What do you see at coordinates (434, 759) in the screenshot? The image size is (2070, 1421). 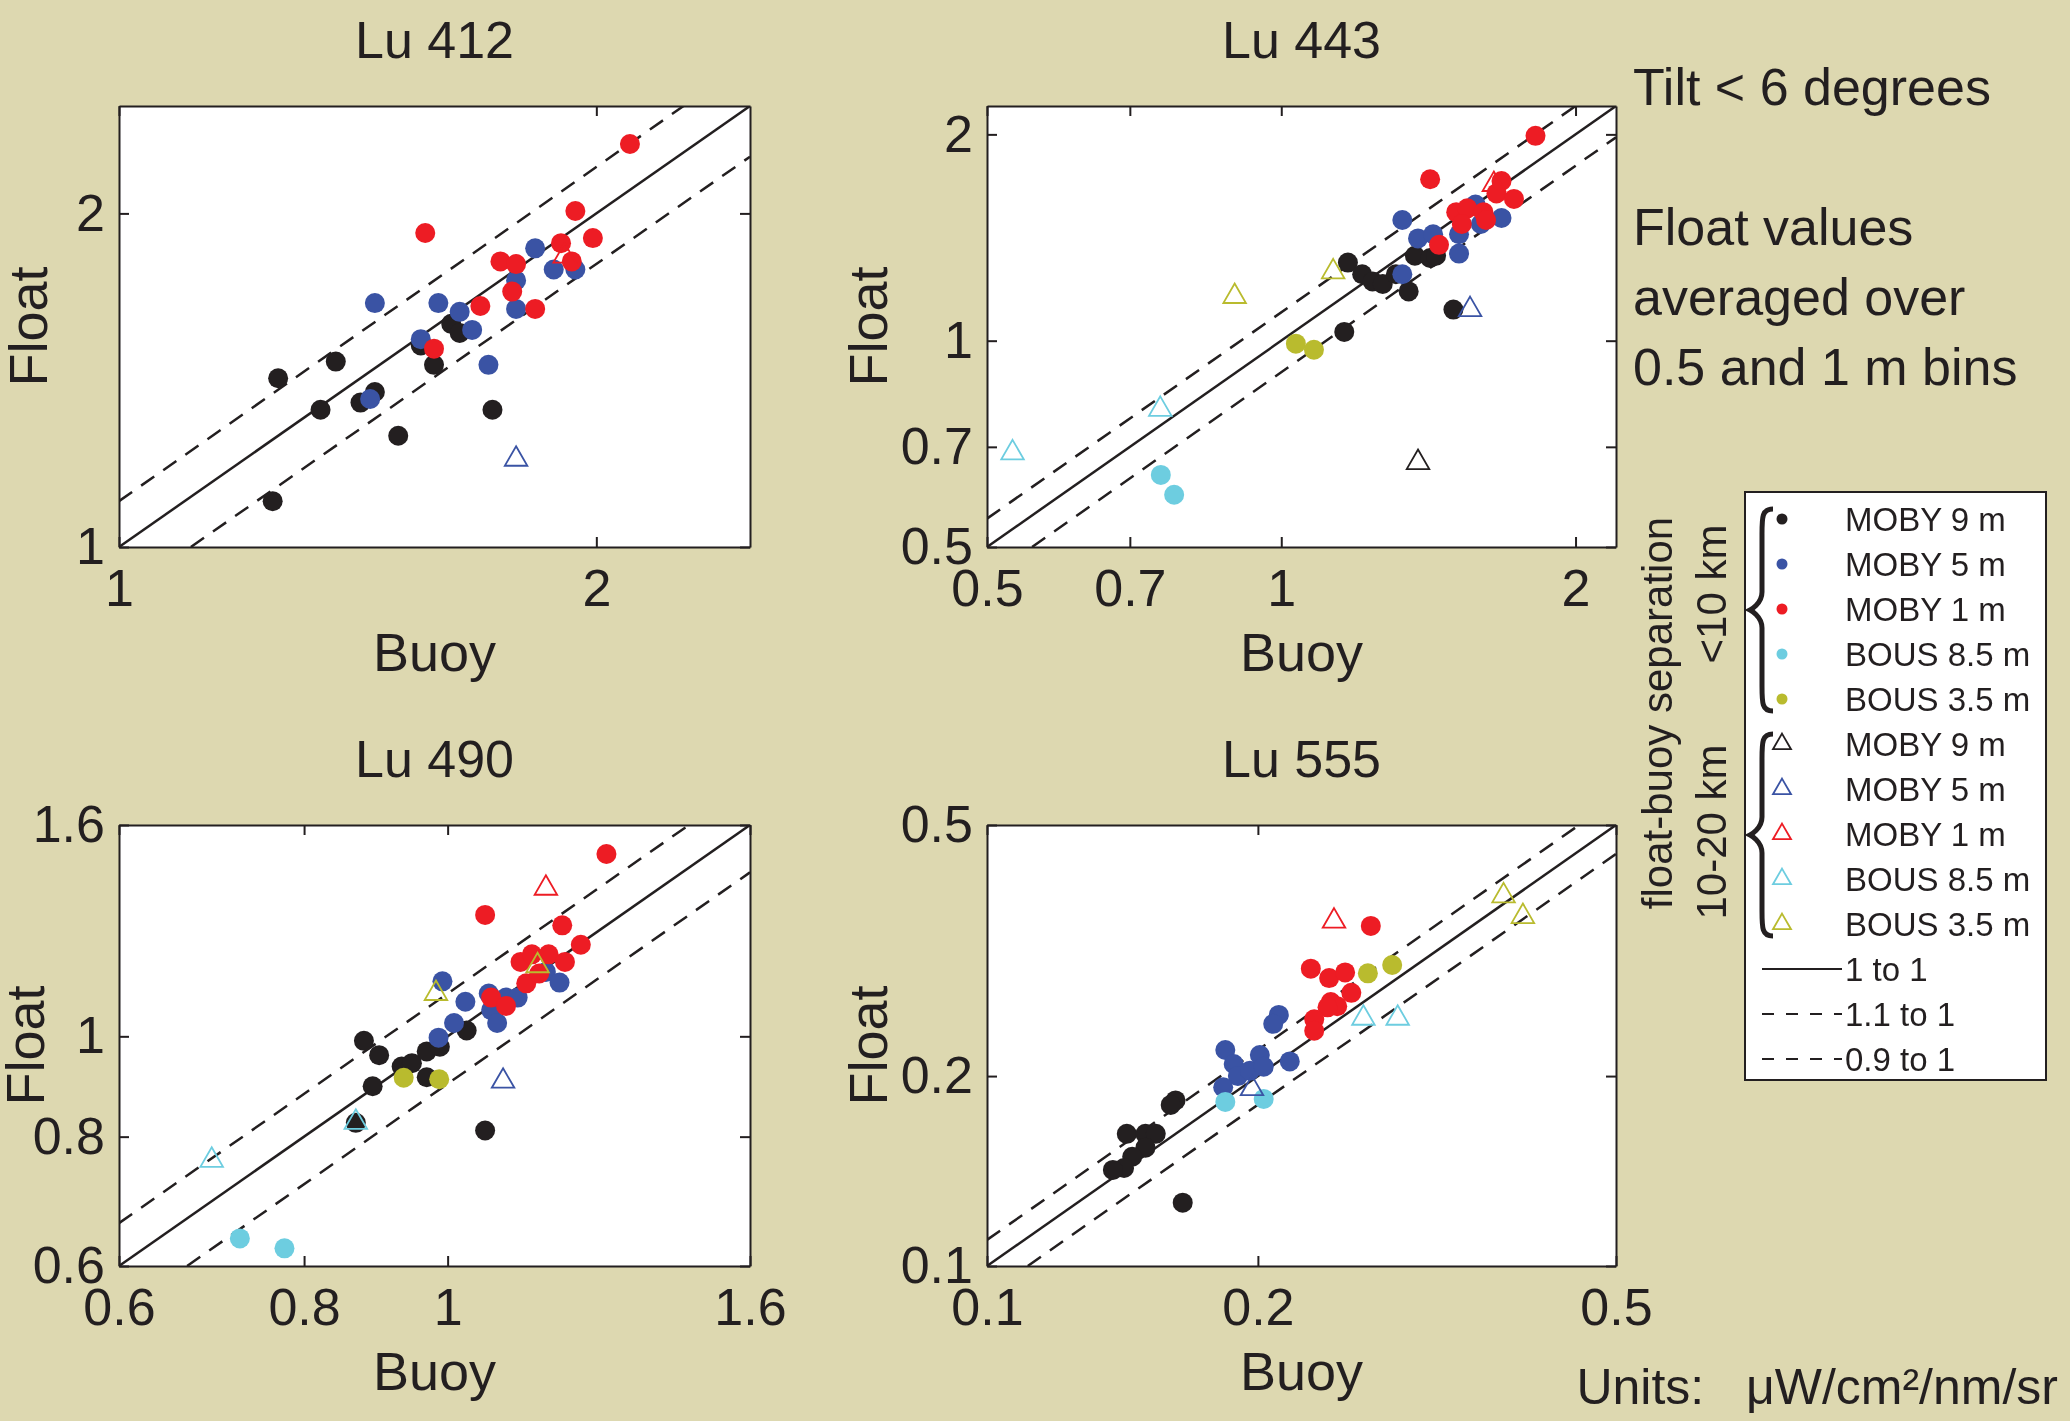 I see `chart-title: Lu 490` at bounding box center [434, 759].